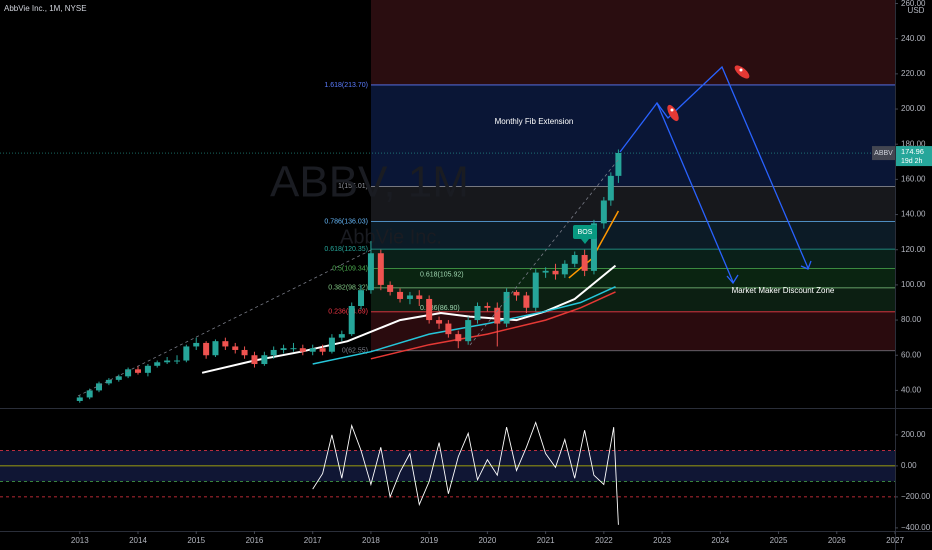  Describe the element at coordinates (348, 288) in the screenshot. I see `fib-label: 0.382(98.32)` at that location.